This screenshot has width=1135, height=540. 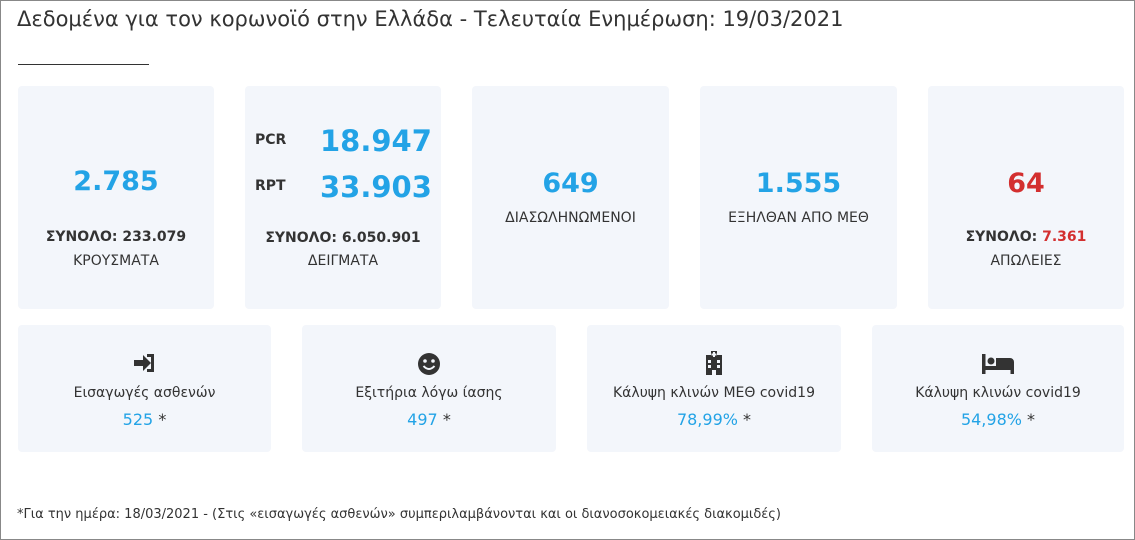 I want to click on card-total: ΣΥΝΟΛΟ: 7.361, so click(x=1026, y=237).